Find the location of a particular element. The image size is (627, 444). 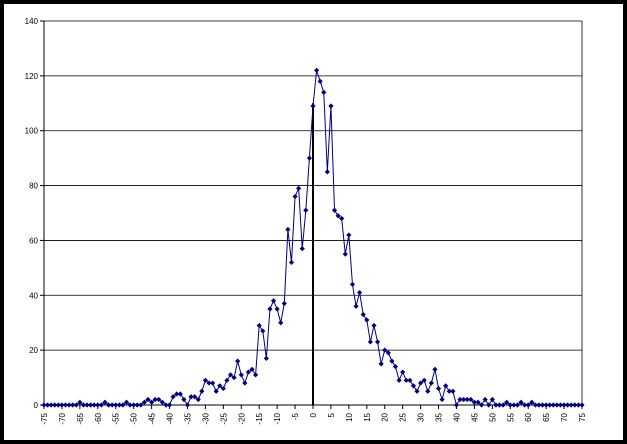

y-tick-label: 80 is located at coordinates (33, 186).